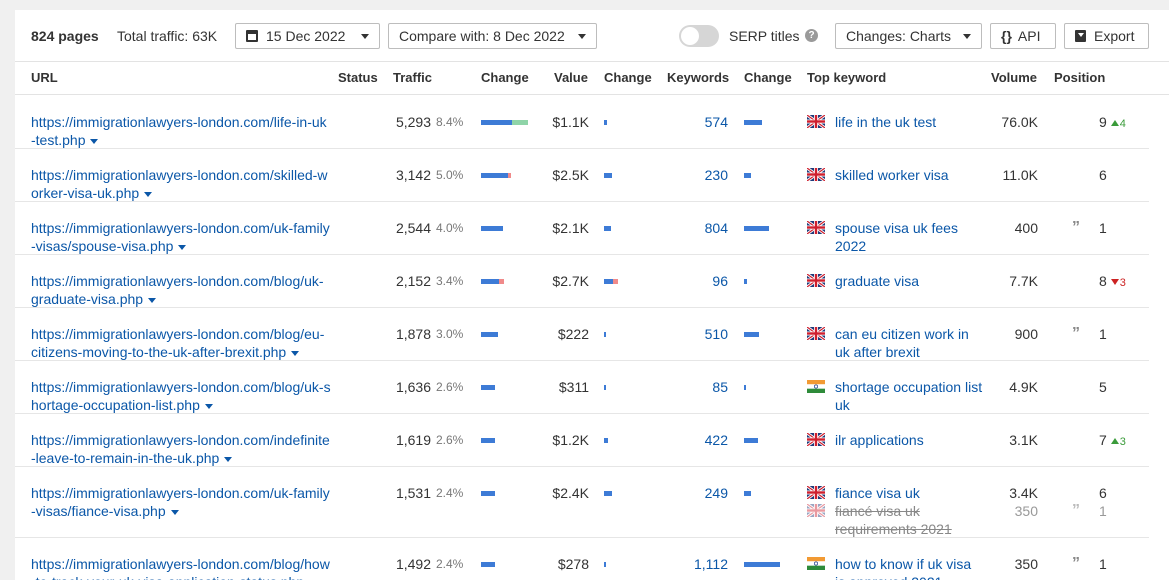 Image resolution: width=1169 pixels, height=580 pixels. What do you see at coordinates (1114, 36) in the screenshot?
I see `export-label: Export` at bounding box center [1114, 36].